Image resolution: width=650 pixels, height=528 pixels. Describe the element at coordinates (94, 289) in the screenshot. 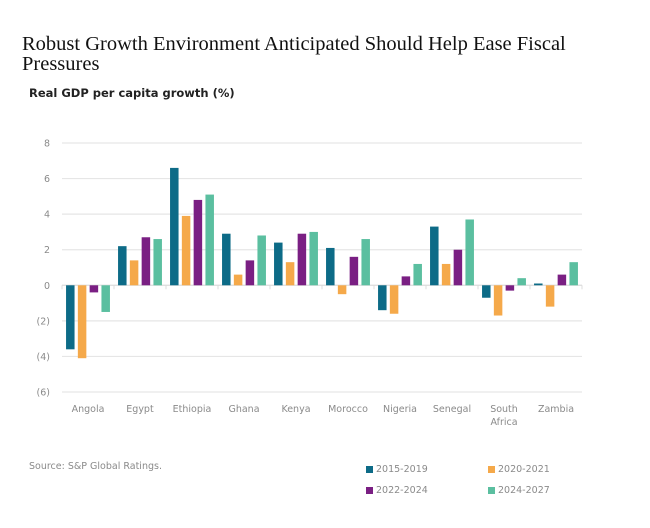

I see `bar-angola-2022-2024` at that location.